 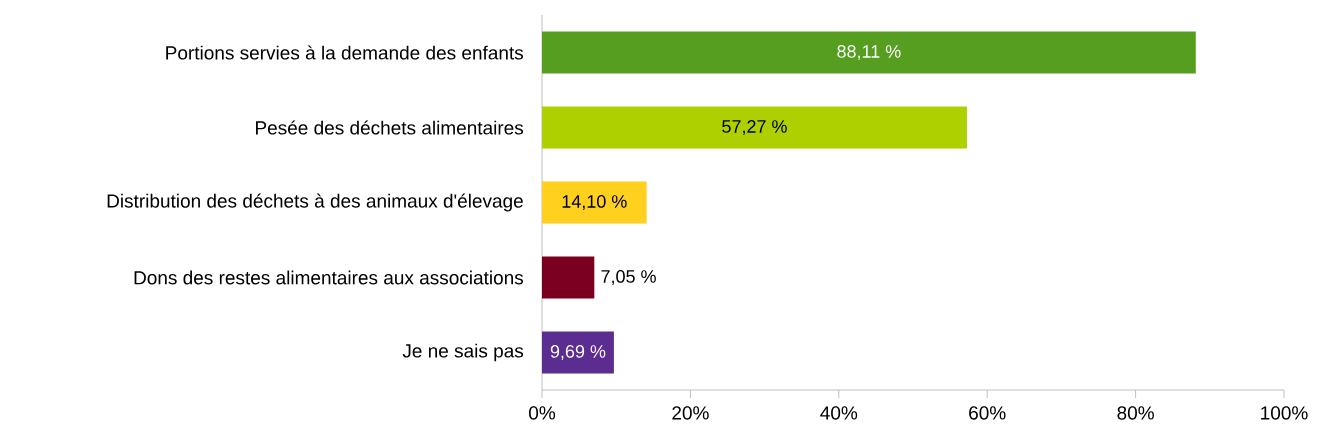 What do you see at coordinates (463, 352) in the screenshot?
I see `y-tick-label: Je ne sais pas` at bounding box center [463, 352].